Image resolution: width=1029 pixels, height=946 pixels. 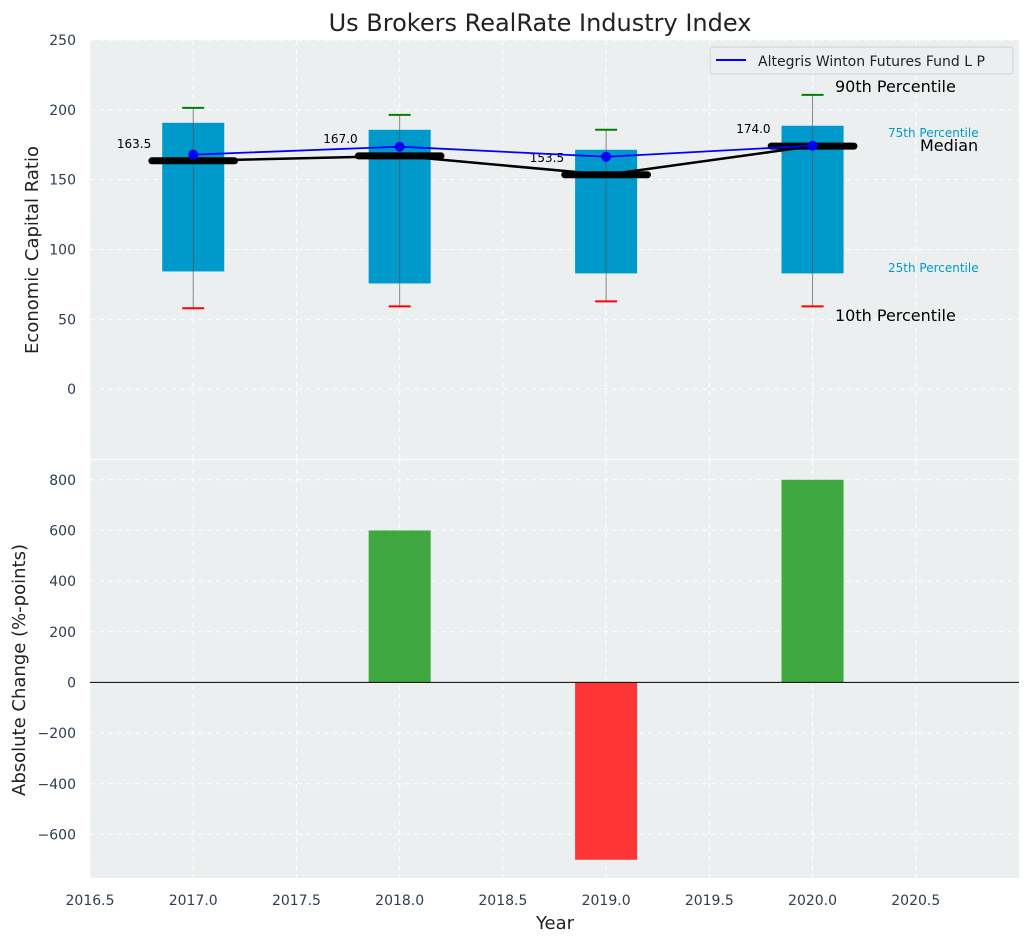 I want to click on y-tick-label: 50, so click(x=67, y=320).